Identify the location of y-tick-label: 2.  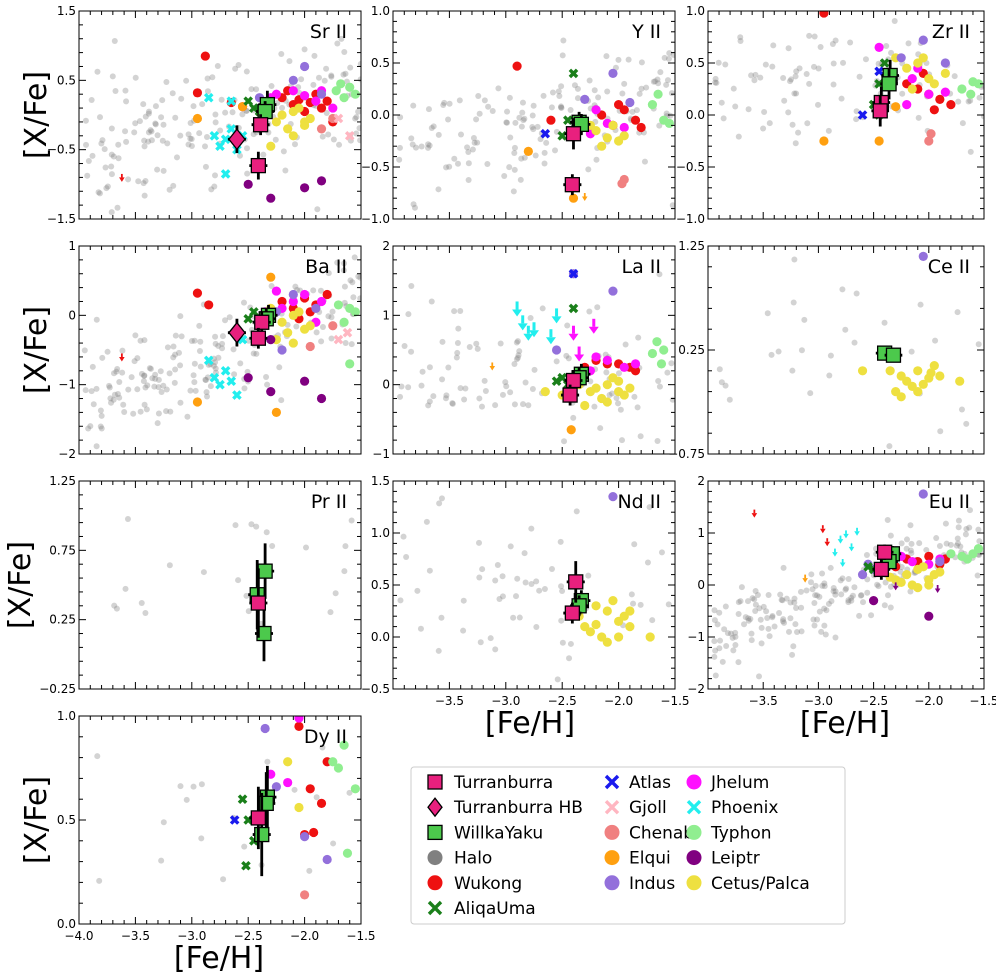
(386, 246).